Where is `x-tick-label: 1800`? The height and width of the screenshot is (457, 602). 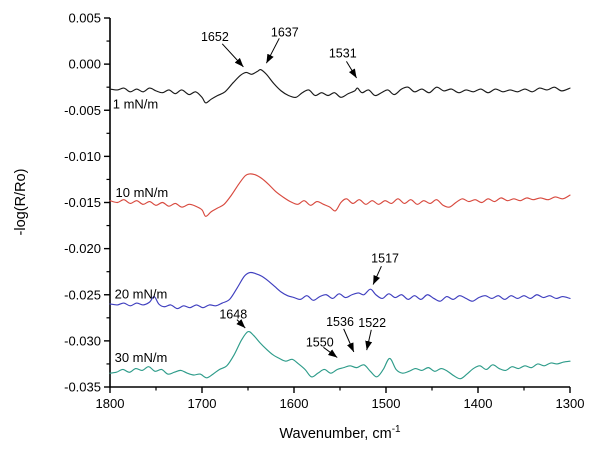 x-tick-label: 1800 is located at coordinates (110, 403).